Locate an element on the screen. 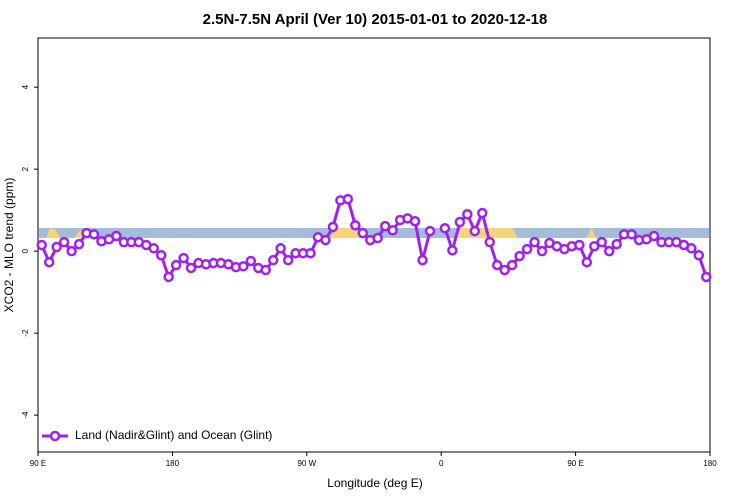 The width and height of the screenshot is (750, 500). legend-label: Land (Nadir&Glint) and Ocean (Glint) is located at coordinates (173, 435).